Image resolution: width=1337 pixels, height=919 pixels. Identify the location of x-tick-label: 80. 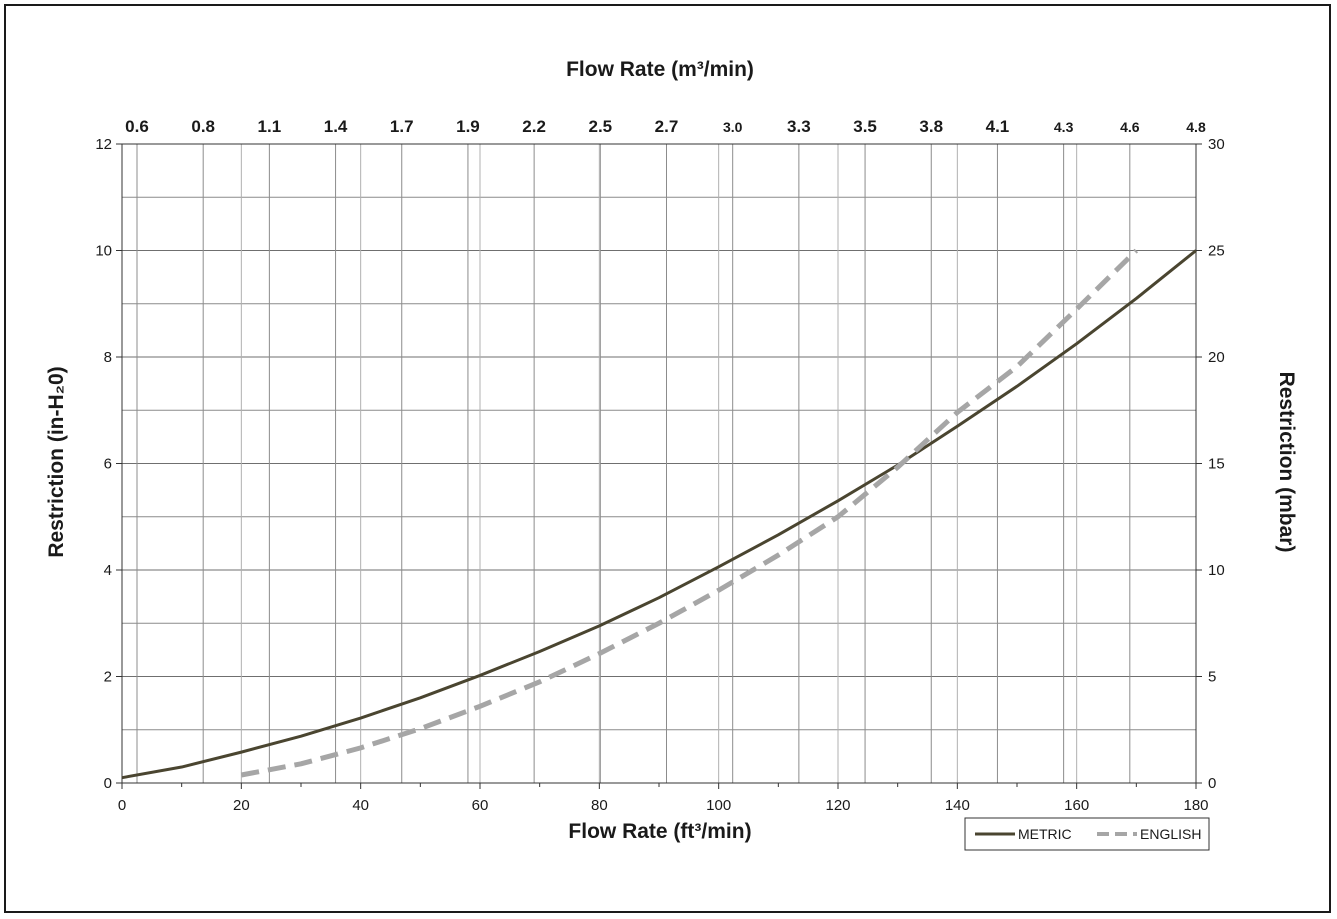
(599, 805).